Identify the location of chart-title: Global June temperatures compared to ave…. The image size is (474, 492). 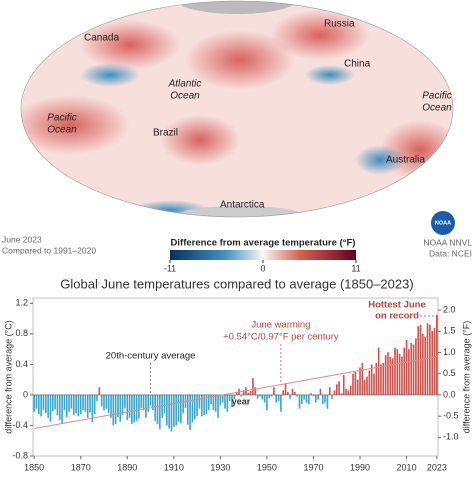
(236, 283).